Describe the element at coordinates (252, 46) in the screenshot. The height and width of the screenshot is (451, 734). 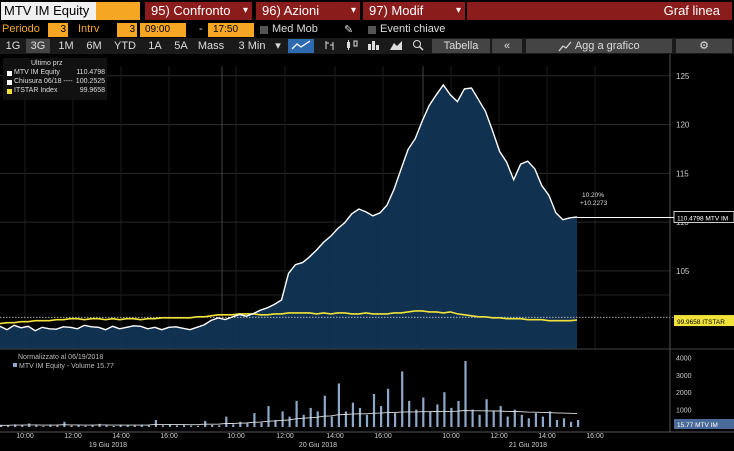
I see `interval-dropdown: 3 Min` at that location.